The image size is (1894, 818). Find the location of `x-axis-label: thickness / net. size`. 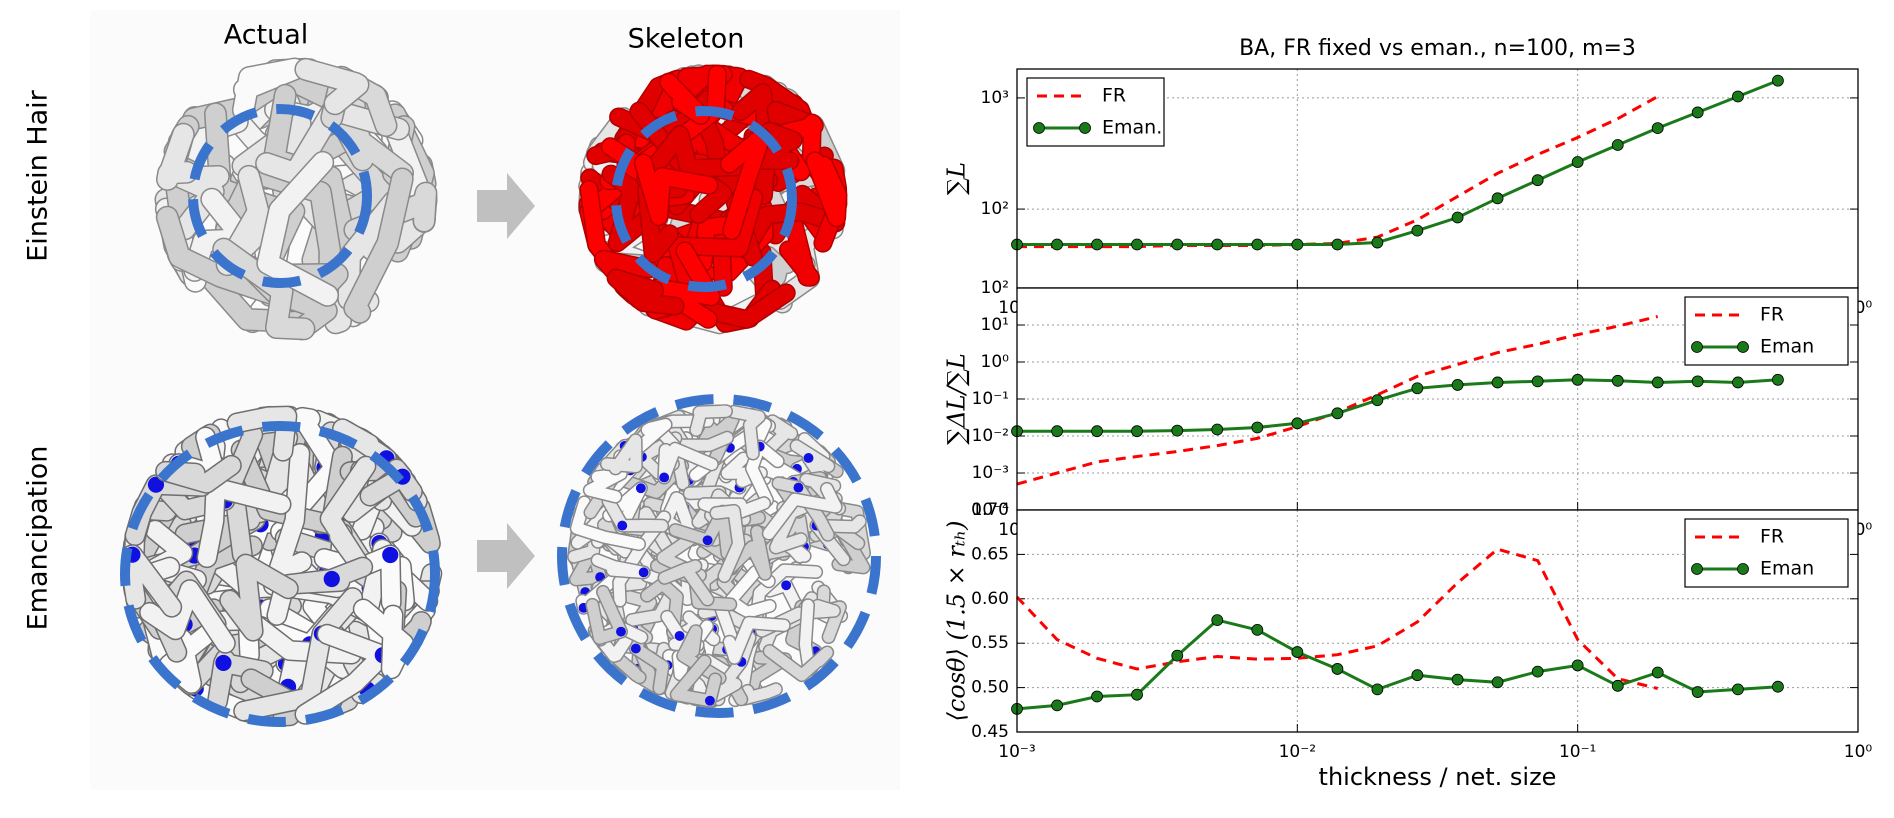

x-axis-label: thickness / net. size is located at coordinates (1438, 777).